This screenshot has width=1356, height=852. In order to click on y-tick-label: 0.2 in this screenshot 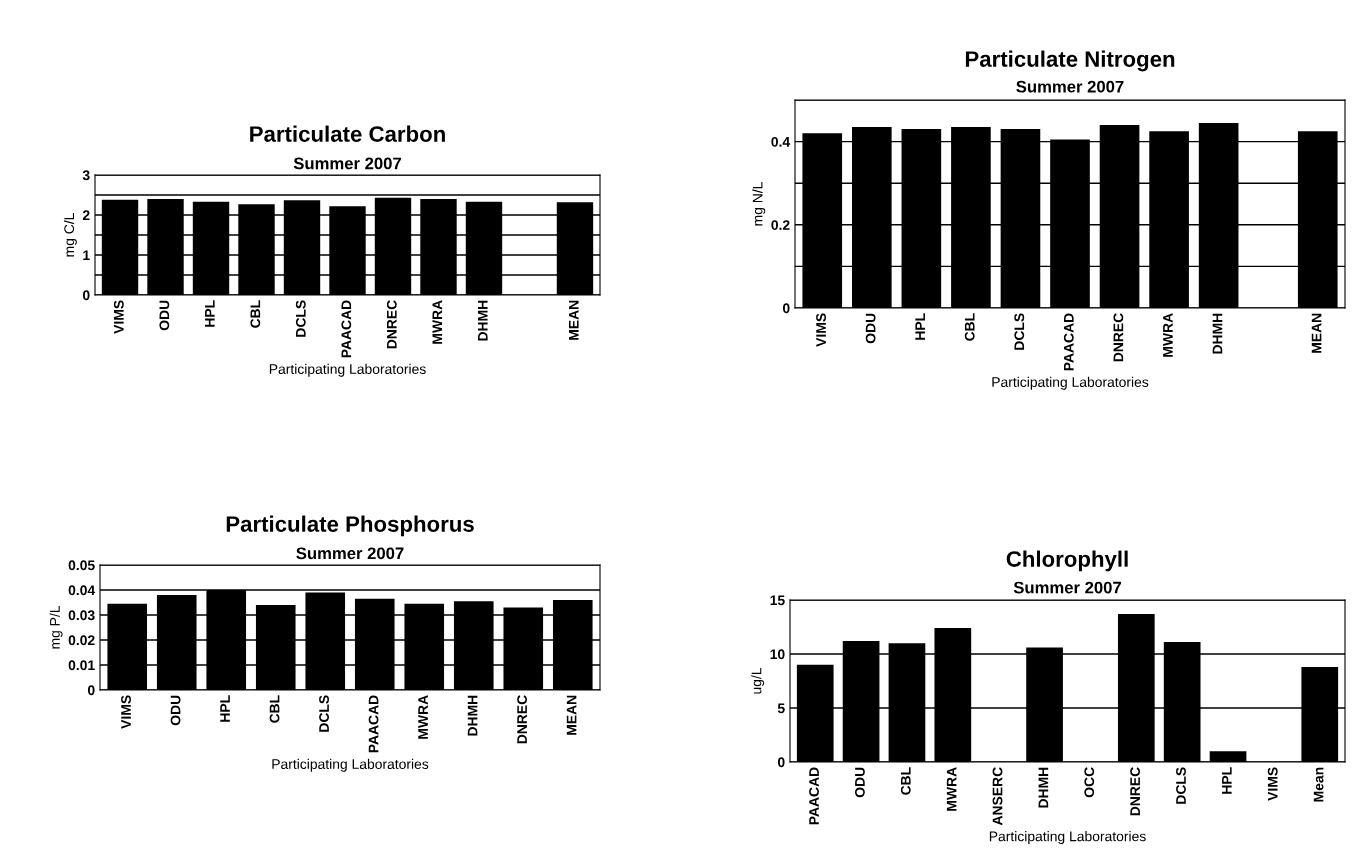, I will do `click(780, 225)`.